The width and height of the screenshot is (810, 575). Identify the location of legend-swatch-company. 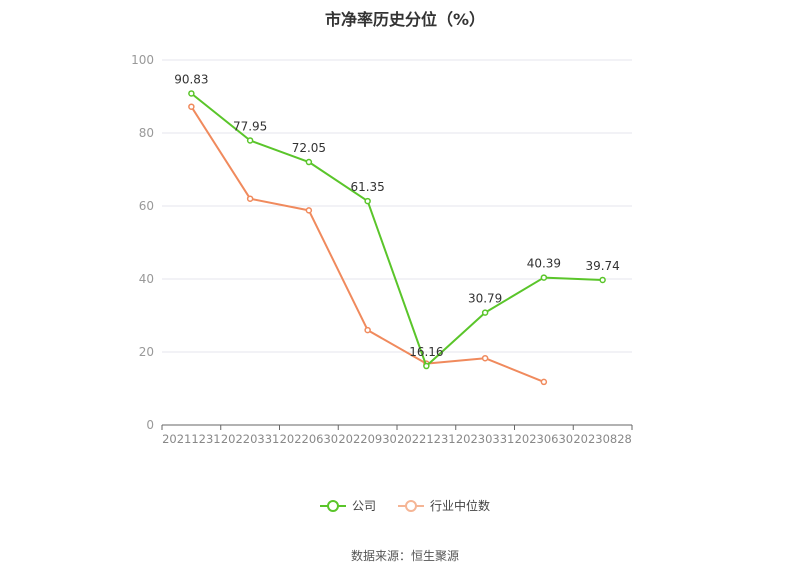
(332, 505).